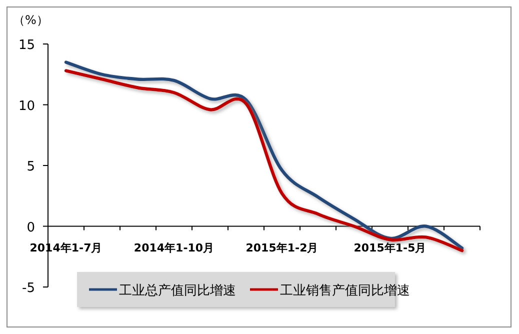  I want to click on x-tick-label: 2015年1-5月, so click(390, 247).